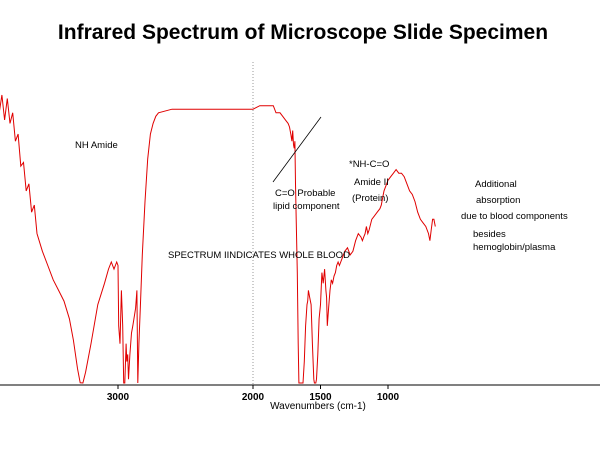 Image resolution: width=600 pixels, height=460 pixels. Describe the element at coordinates (306, 206) in the screenshot. I see `annotation-co-lipid-line: lipid component` at that location.